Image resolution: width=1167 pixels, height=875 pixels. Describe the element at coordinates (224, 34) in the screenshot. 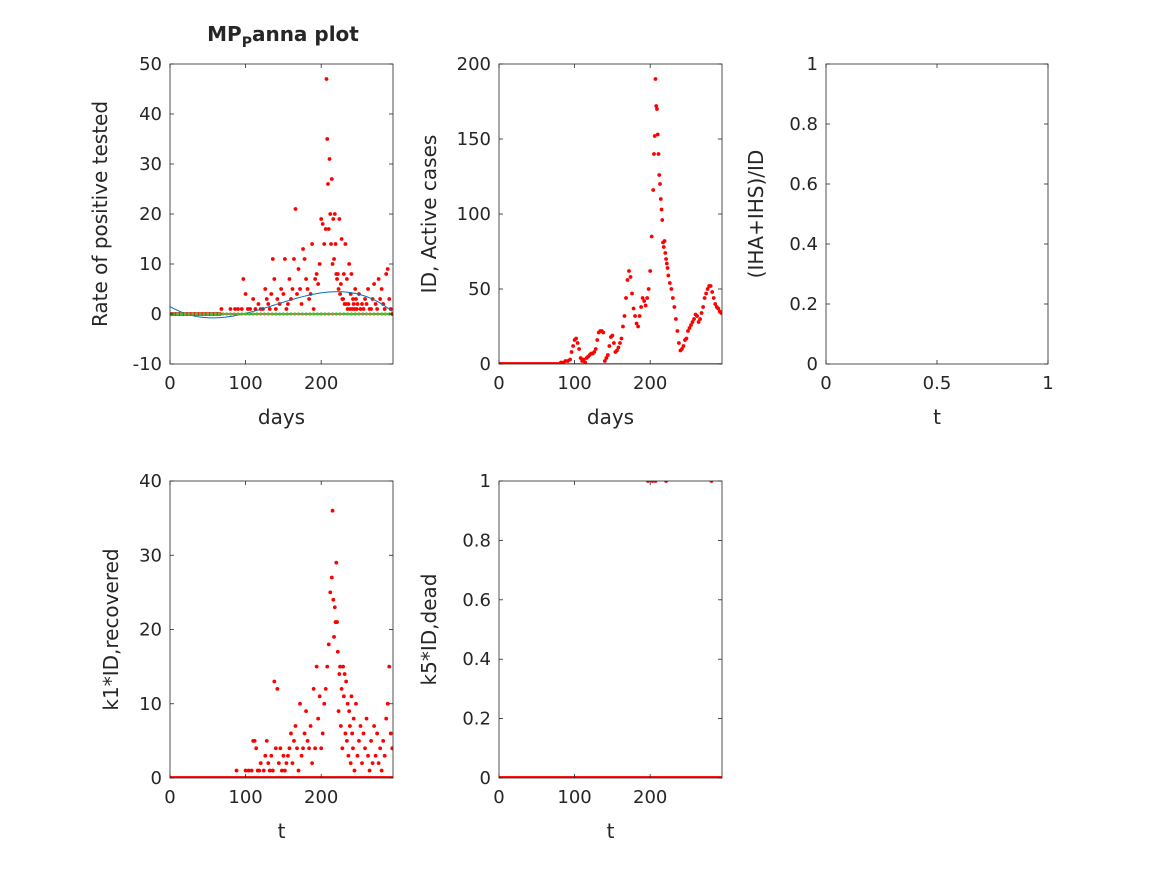

I see `figure-title-main: MP` at that location.